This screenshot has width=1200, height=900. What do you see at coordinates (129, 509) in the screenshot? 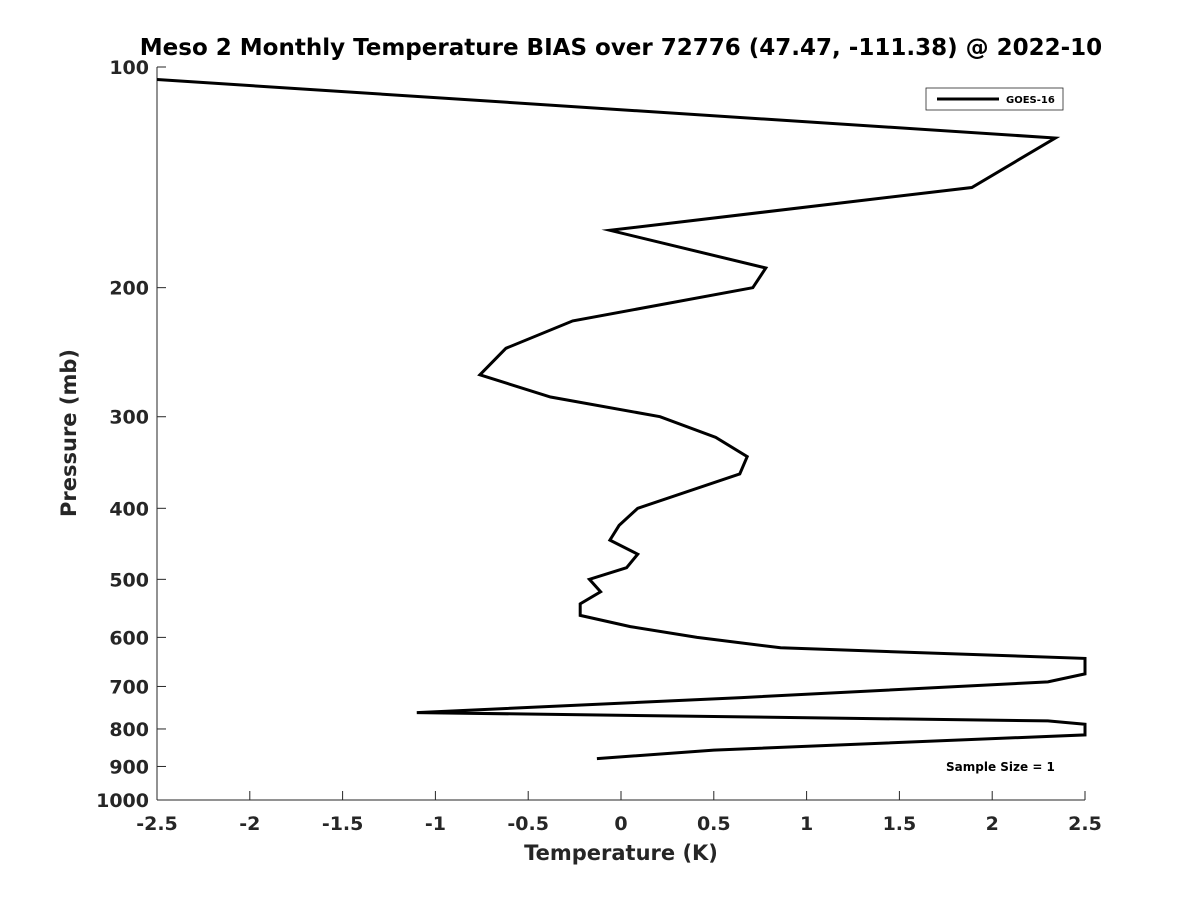
I see `y-tick-label: 400` at bounding box center [129, 509].